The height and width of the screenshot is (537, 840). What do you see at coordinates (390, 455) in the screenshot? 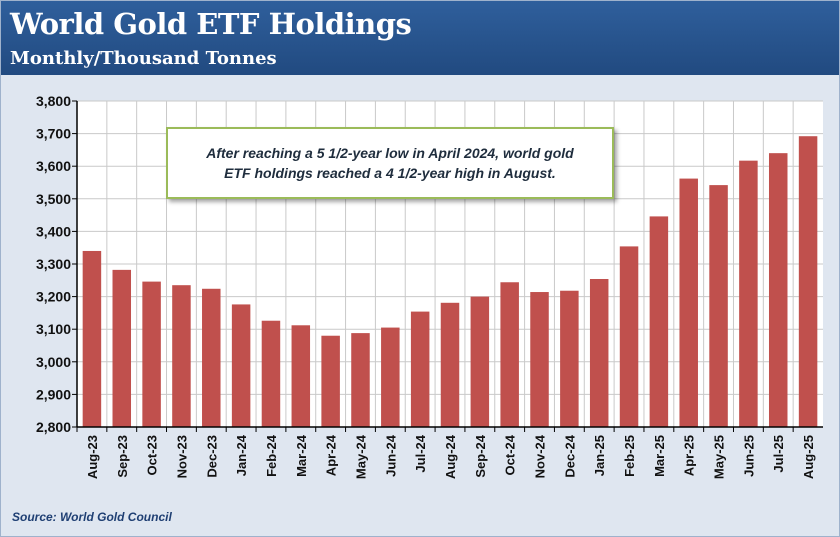
I see `x-tick-label: Jun-24` at bounding box center [390, 455].